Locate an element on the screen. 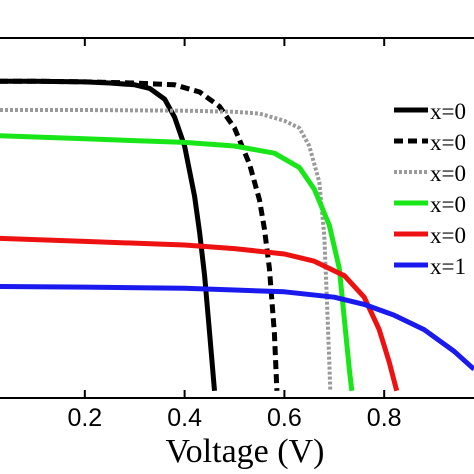  legend-label-1: x=0 is located at coordinates (448, 111).